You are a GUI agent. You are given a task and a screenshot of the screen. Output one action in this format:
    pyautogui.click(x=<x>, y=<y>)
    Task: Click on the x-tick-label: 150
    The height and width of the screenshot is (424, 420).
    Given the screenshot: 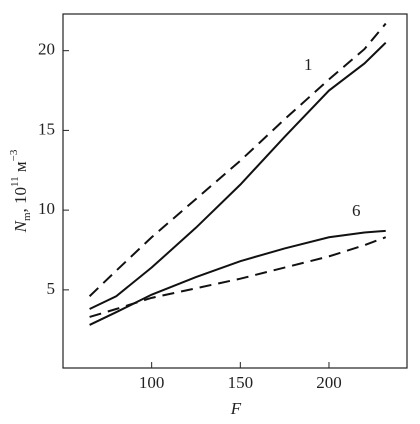 What is the action you would take?
    pyautogui.click(x=241, y=382)
    